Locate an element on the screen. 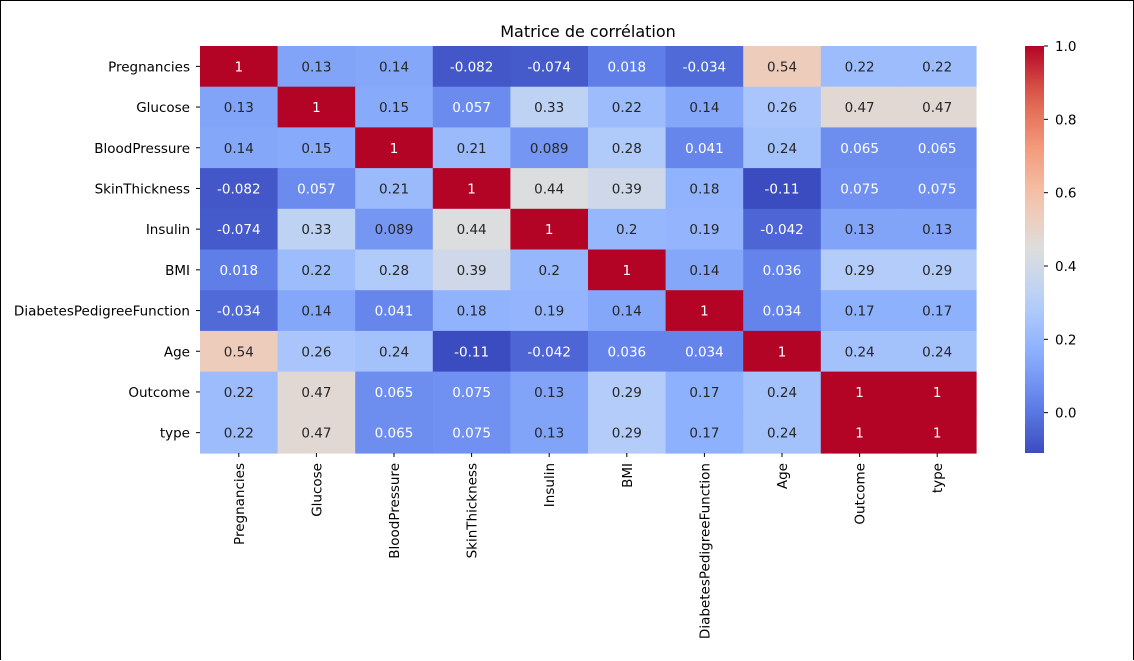  chart-title: Matrice de corrélation is located at coordinates (588, 31).